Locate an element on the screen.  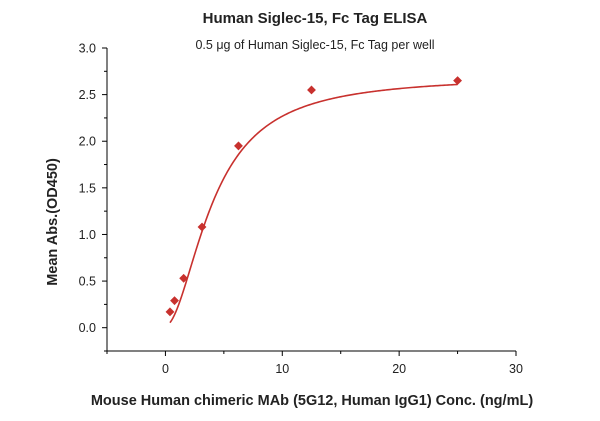
y-axis-label: Mean Abs.(OD450) is located at coordinates (53, 222).